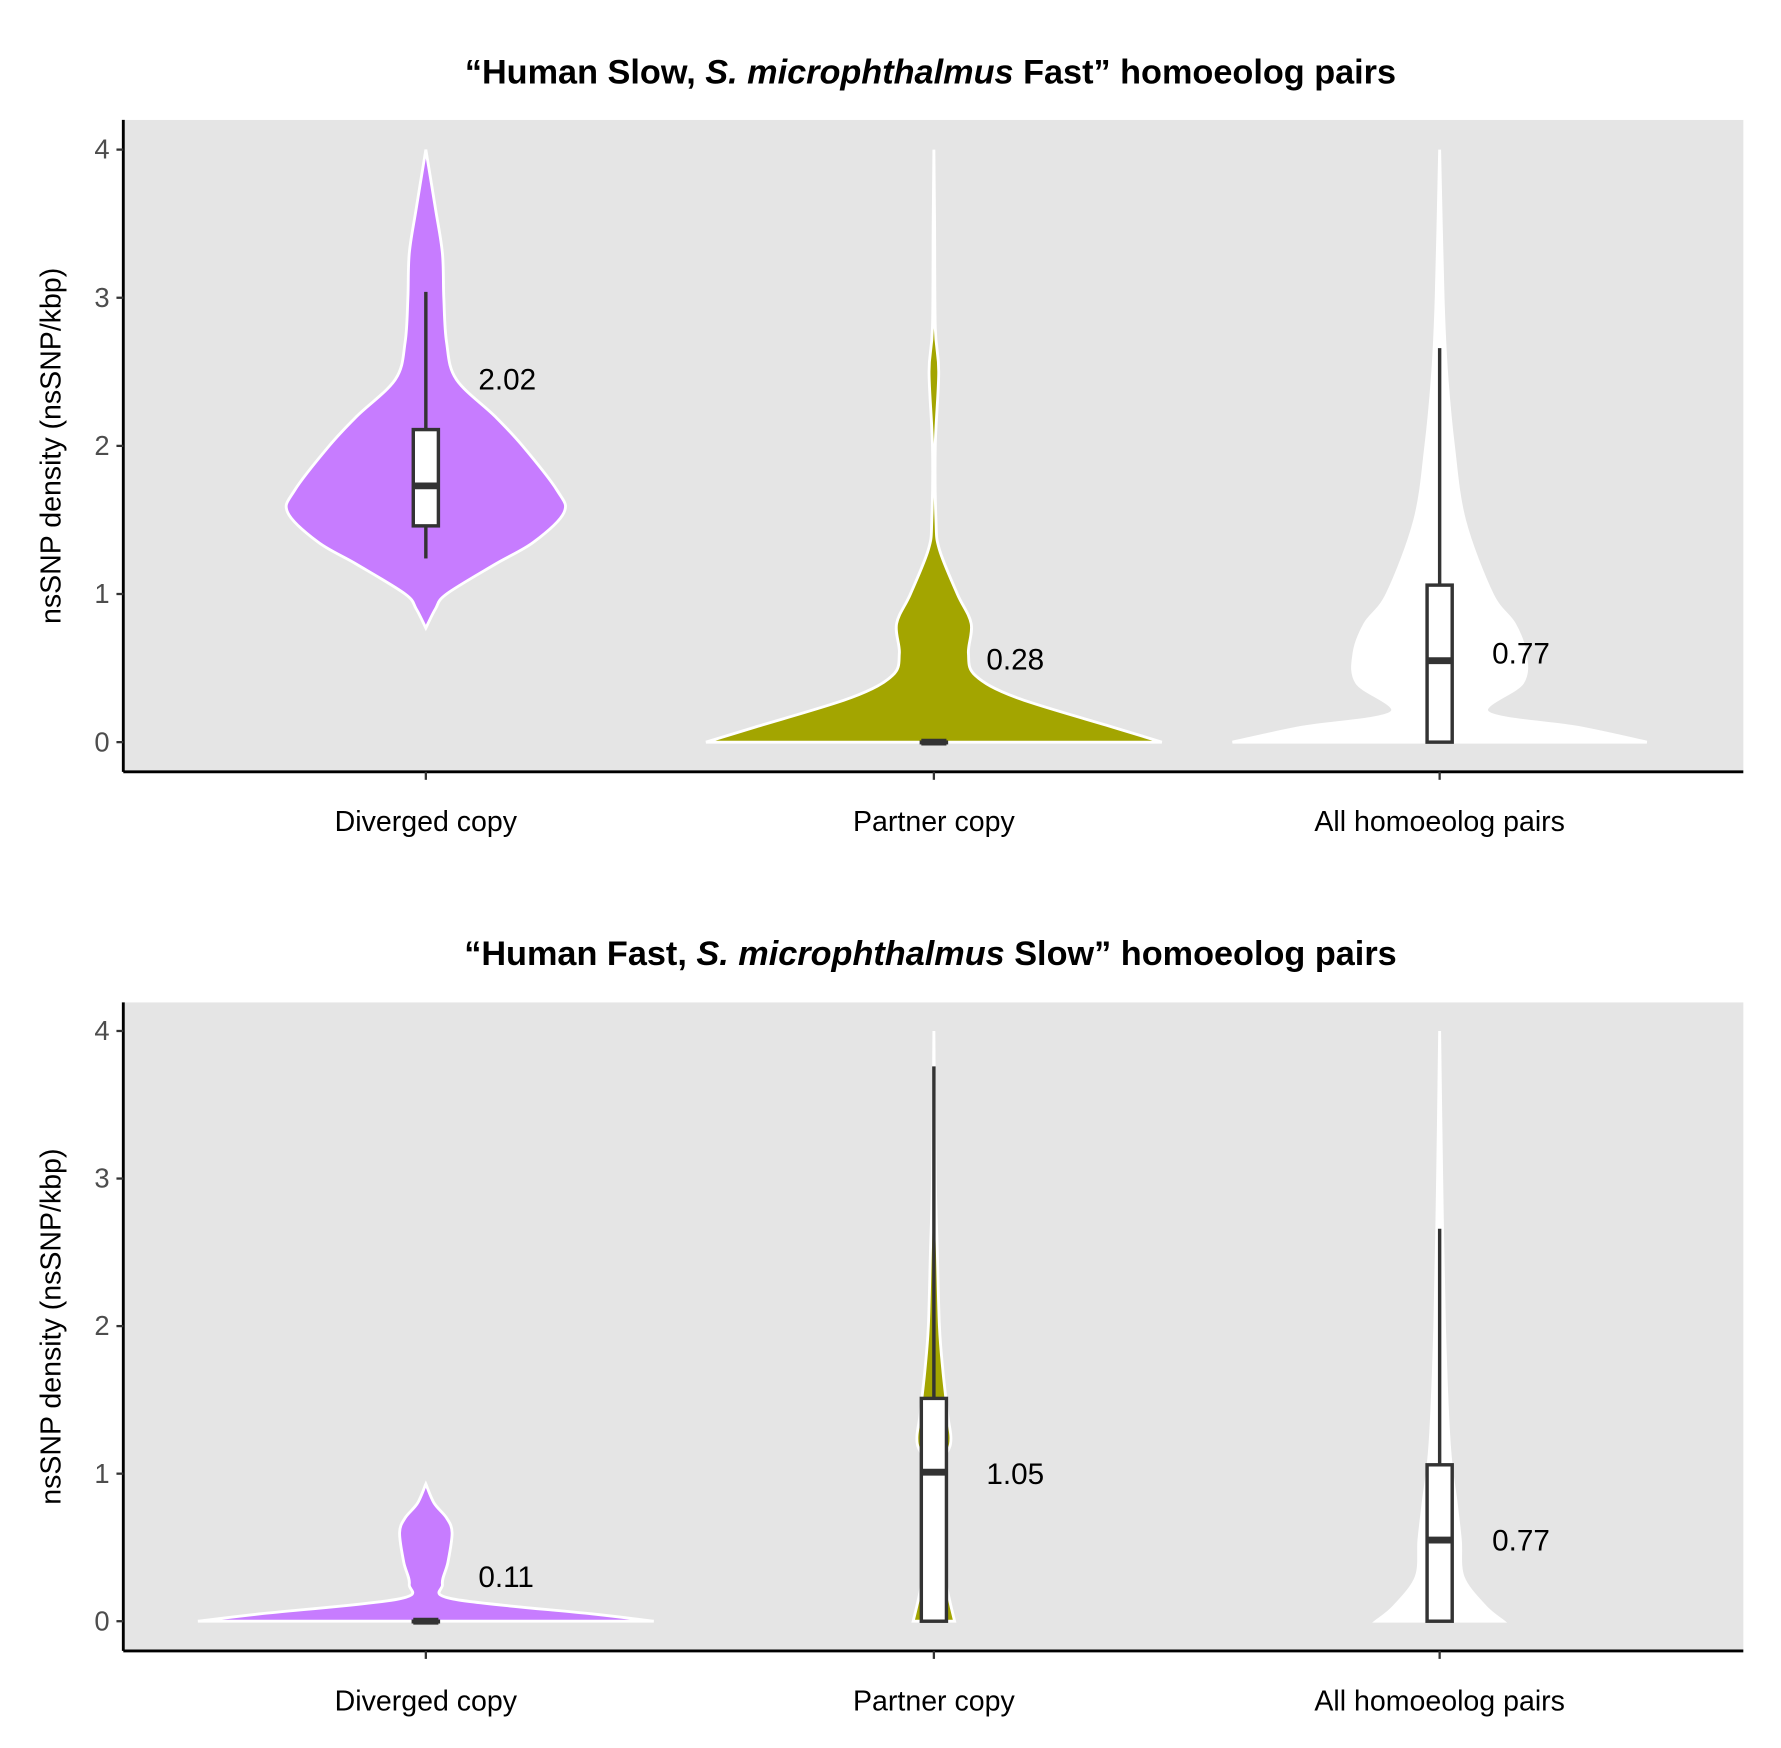 This screenshot has height=1748, width=1781. What do you see at coordinates (507, 379) in the screenshot?
I see `mean-label: 2.02` at bounding box center [507, 379].